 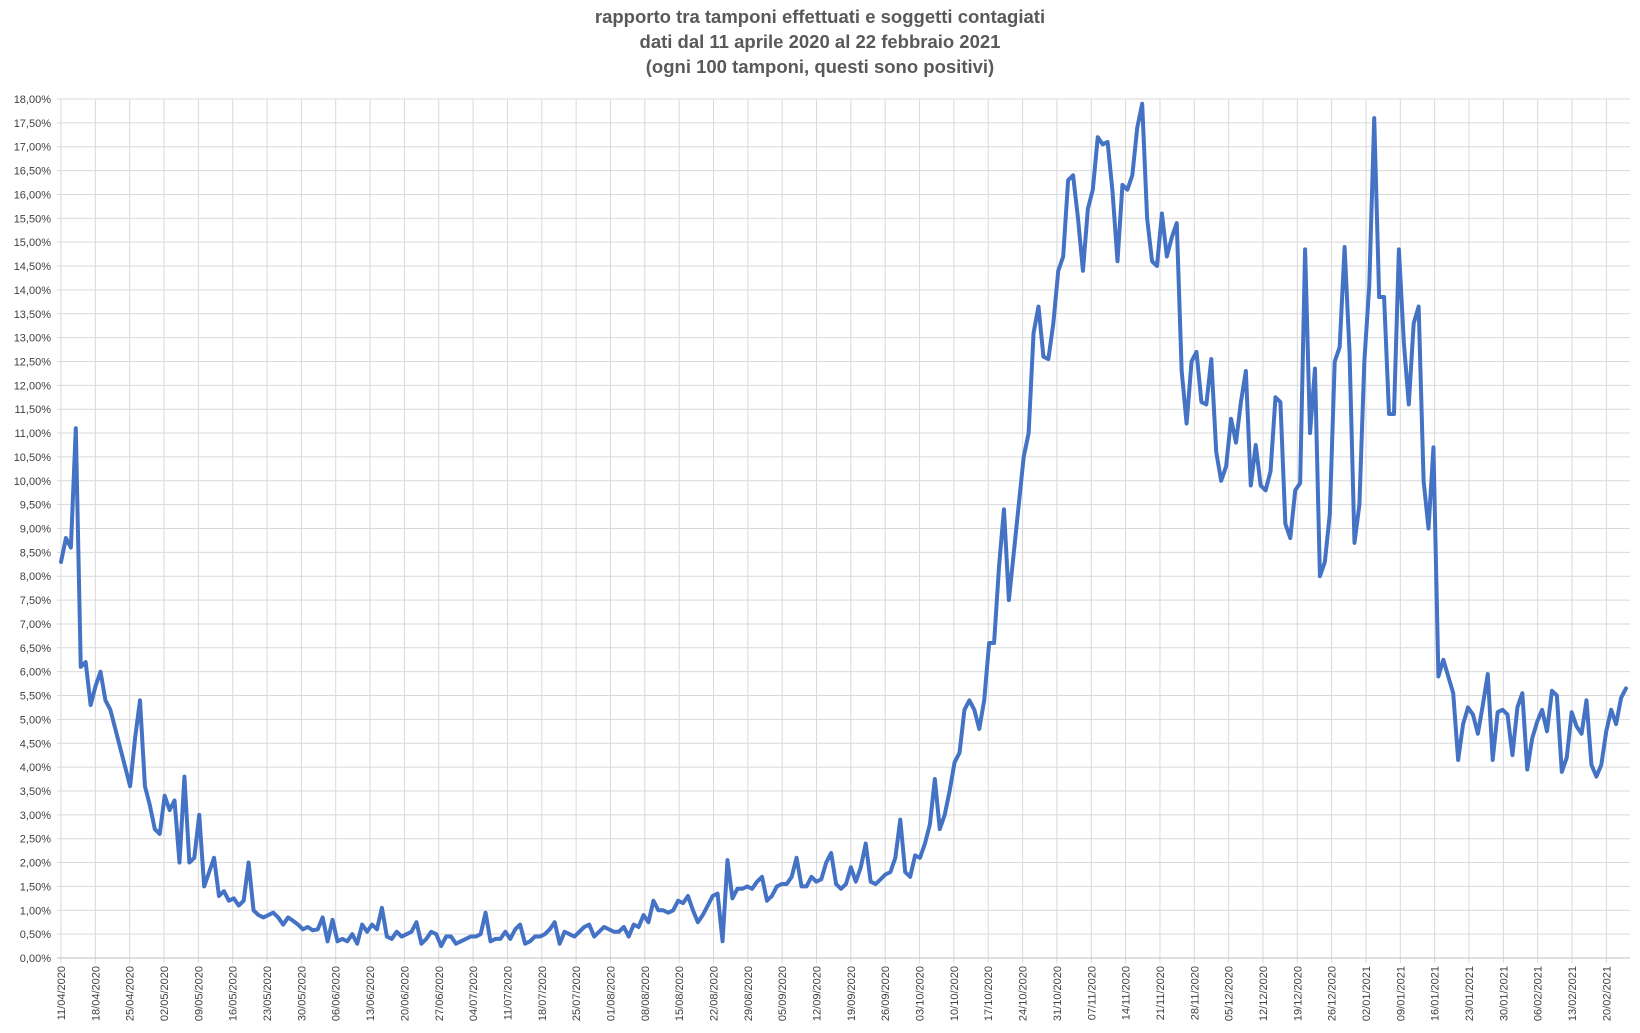 What do you see at coordinates (35, 935) in the screenshot?
I see `y-tick-label: 0,50%` at bounding box center [35, 935].